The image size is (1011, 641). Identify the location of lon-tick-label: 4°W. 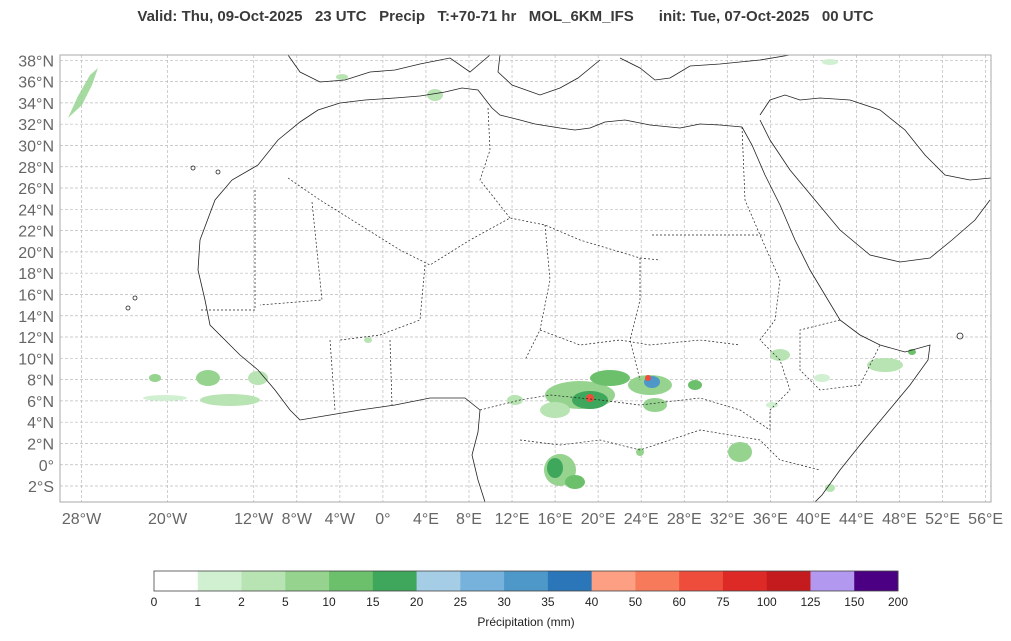
(340, 519).